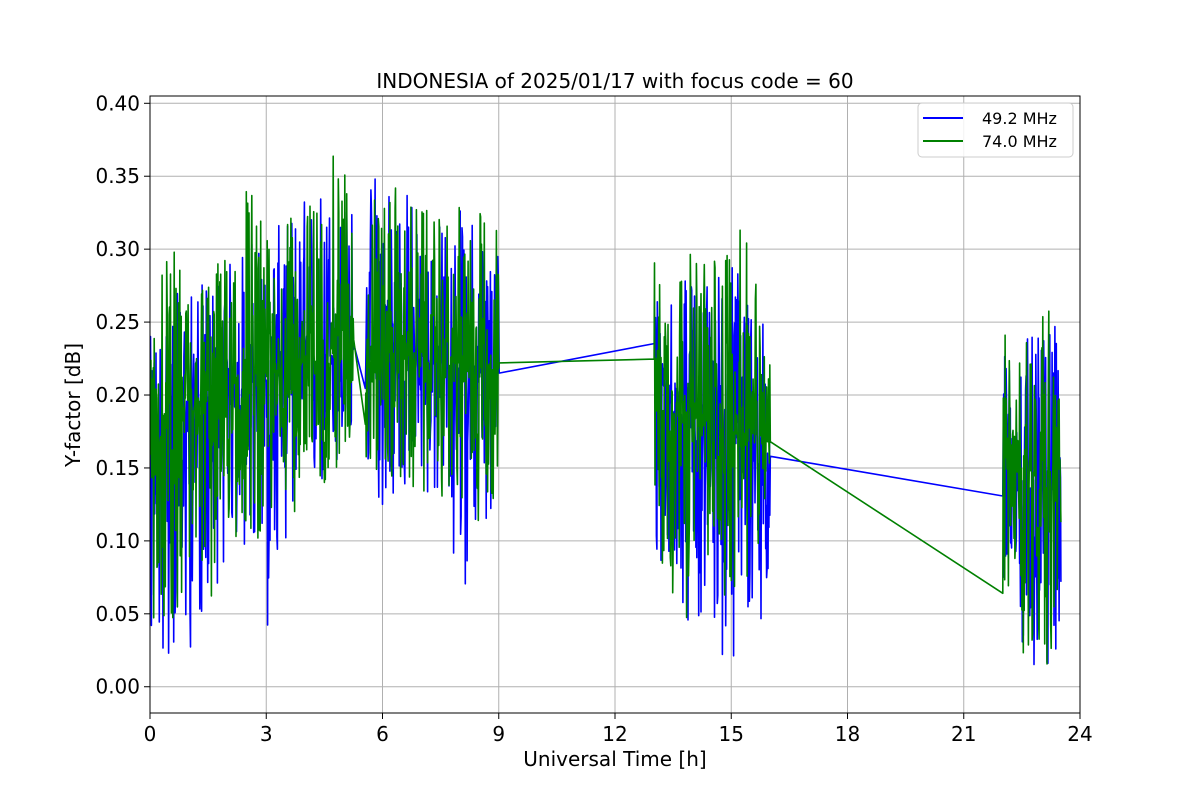 The height and width of the screenshot is (800, 1200). I want to click on x-tick-label: 24, so click(1079, 734).